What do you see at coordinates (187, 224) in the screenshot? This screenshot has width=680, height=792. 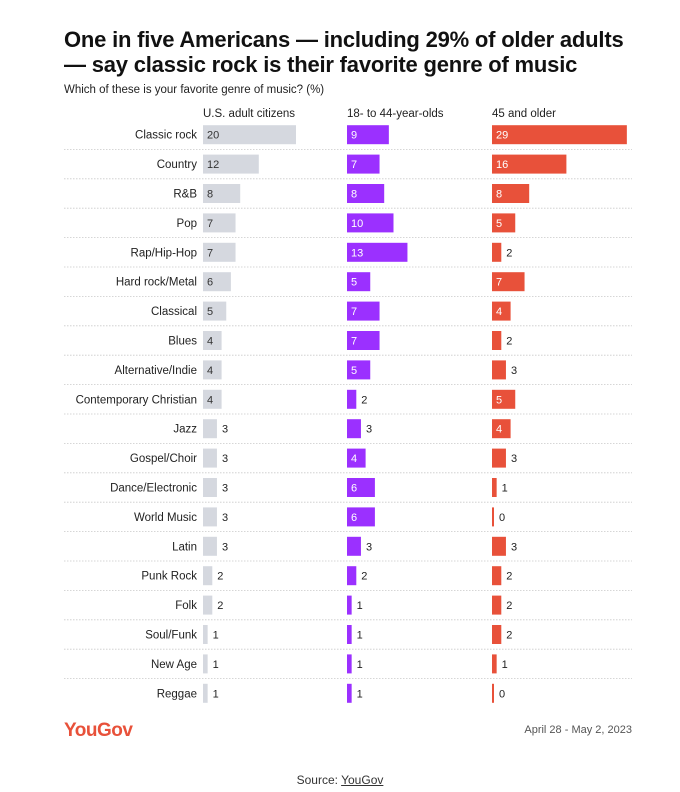 I see `category-label: Pop` at bounding box center [187, 224].